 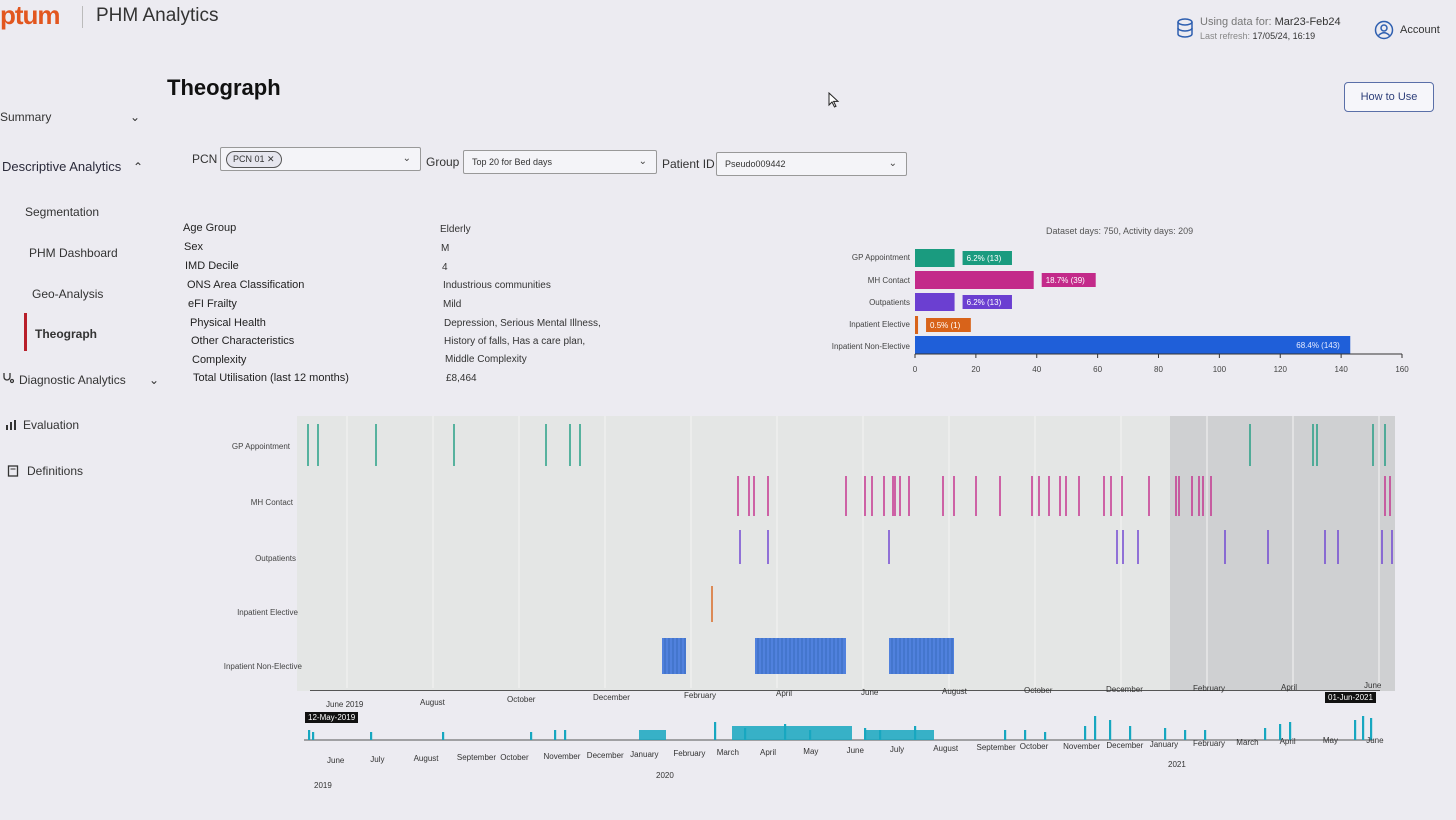 What do you see at coordinates (954, 691) in the screenshot?
I see `x-tick-label: August` at bounding box center [954, 691].